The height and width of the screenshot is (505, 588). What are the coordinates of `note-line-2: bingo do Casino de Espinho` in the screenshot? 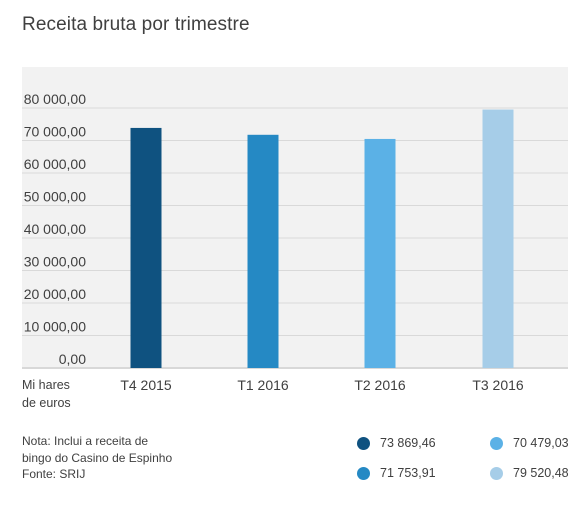 It's located at (97, 457).